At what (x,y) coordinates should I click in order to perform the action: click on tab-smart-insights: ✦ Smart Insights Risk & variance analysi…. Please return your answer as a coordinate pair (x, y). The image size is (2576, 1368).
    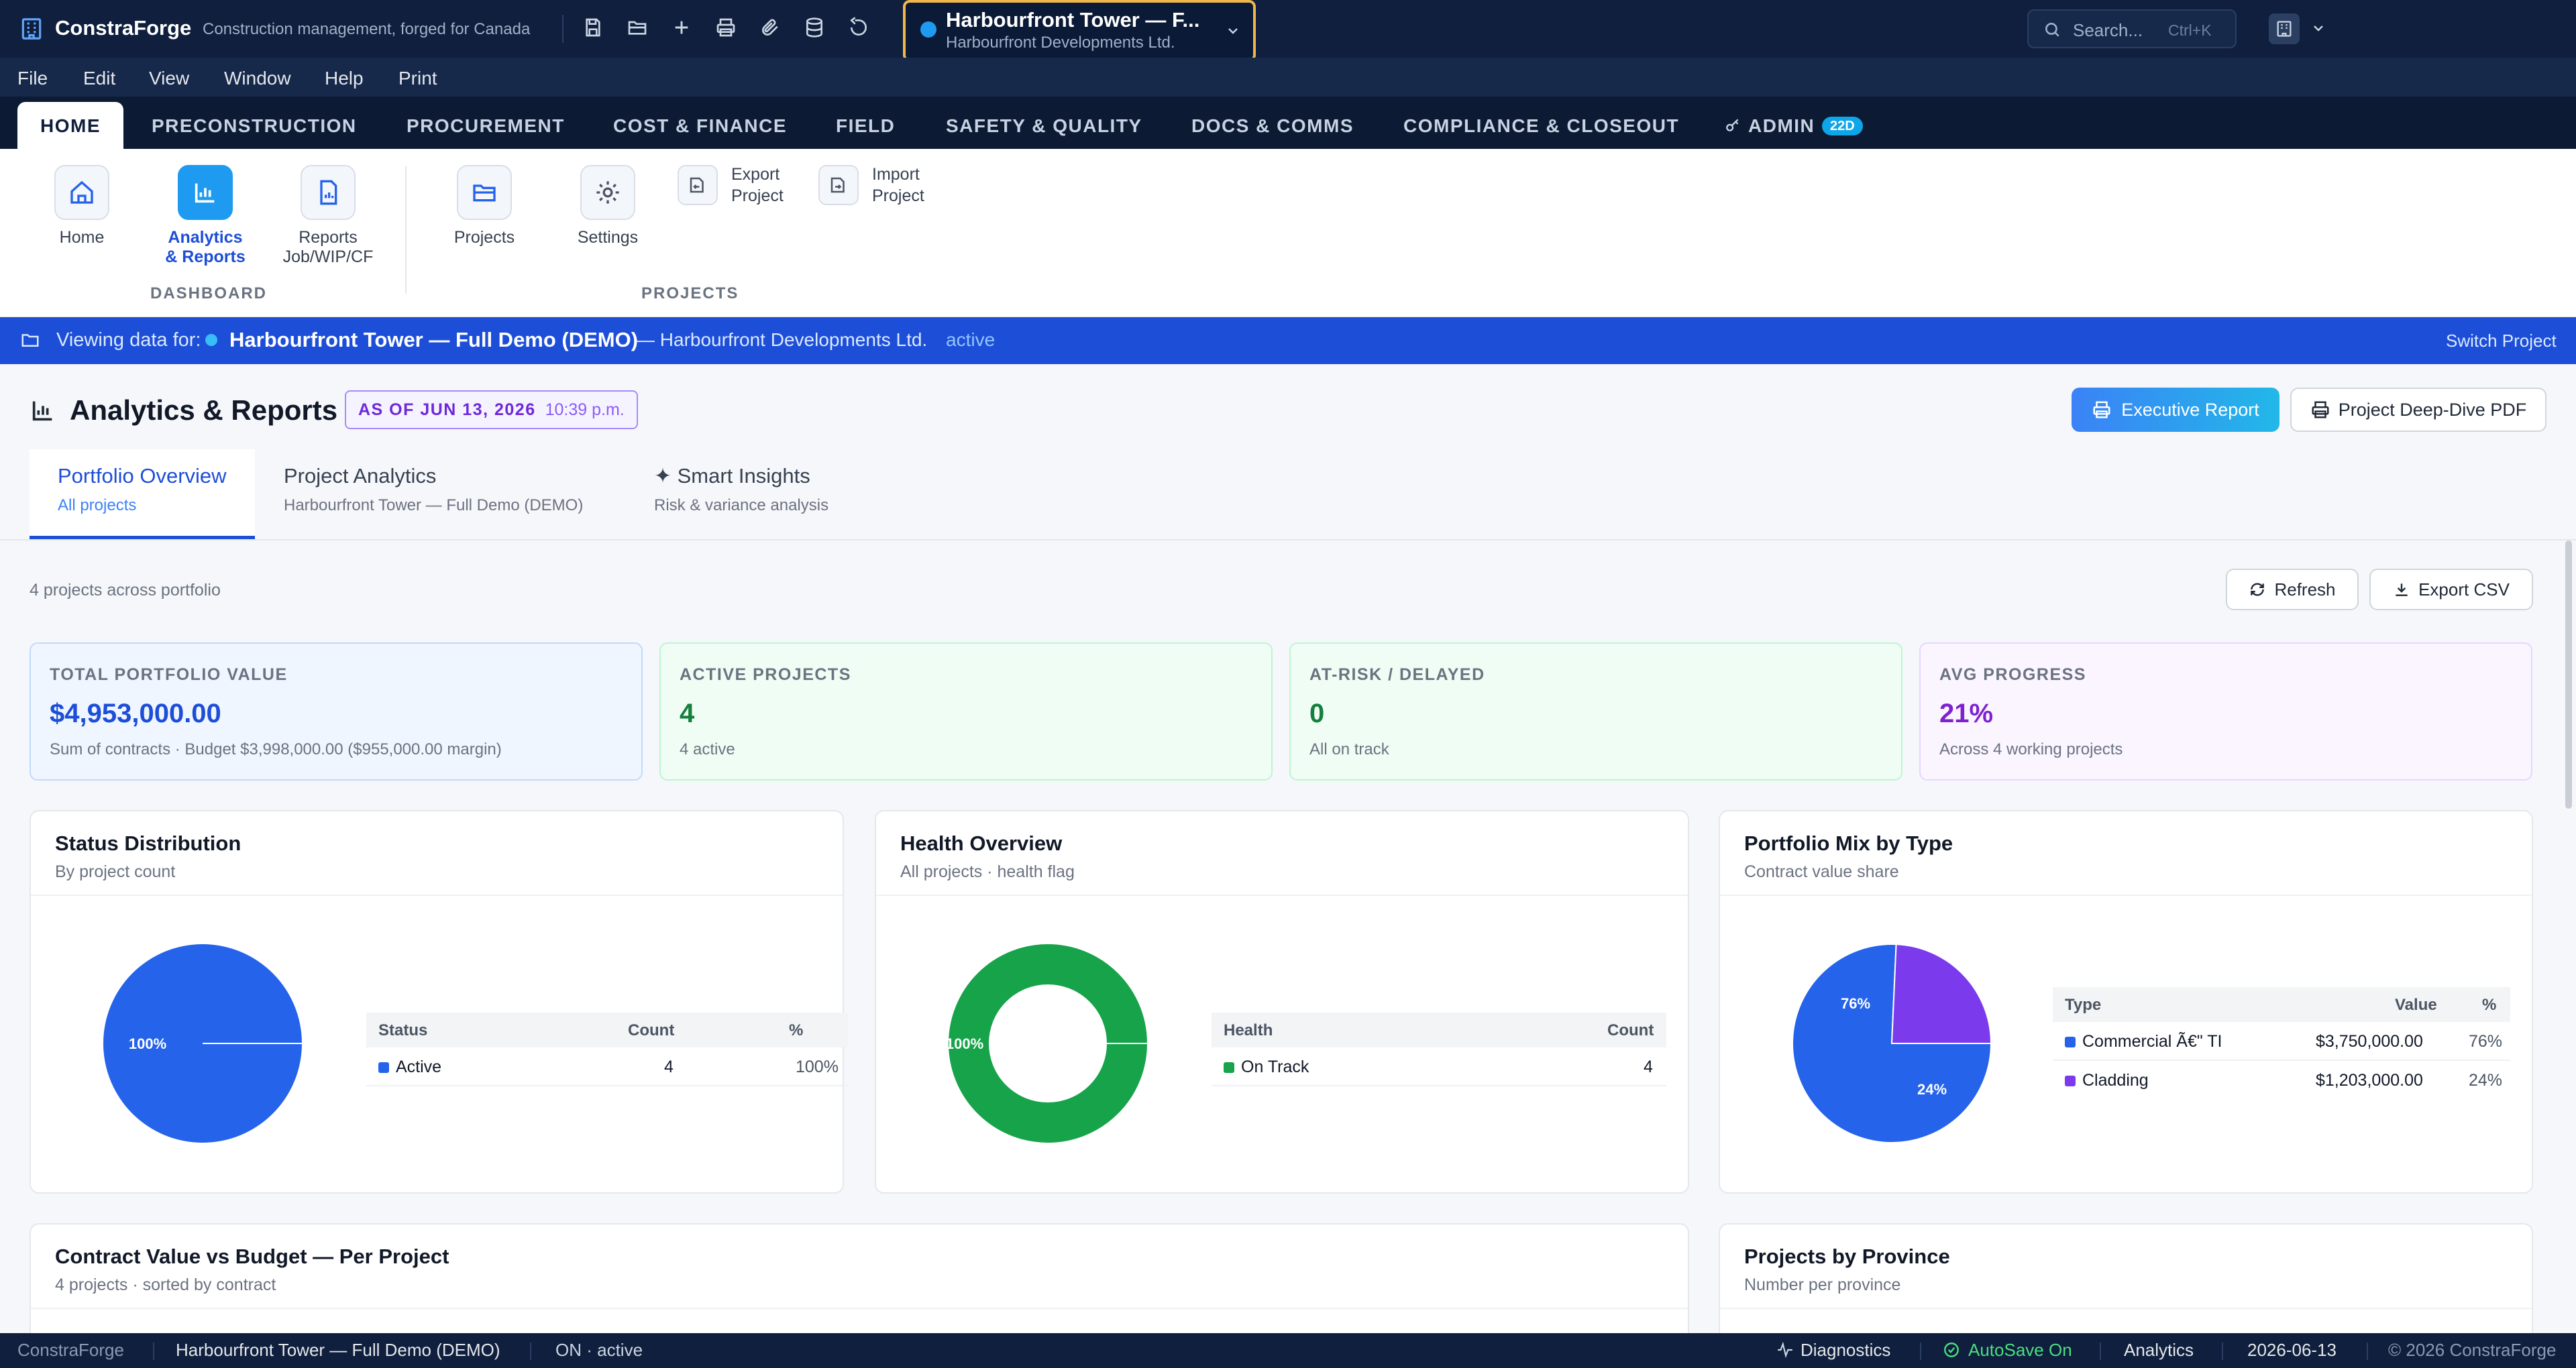
    Looking at the image, I should click on (741, 489).